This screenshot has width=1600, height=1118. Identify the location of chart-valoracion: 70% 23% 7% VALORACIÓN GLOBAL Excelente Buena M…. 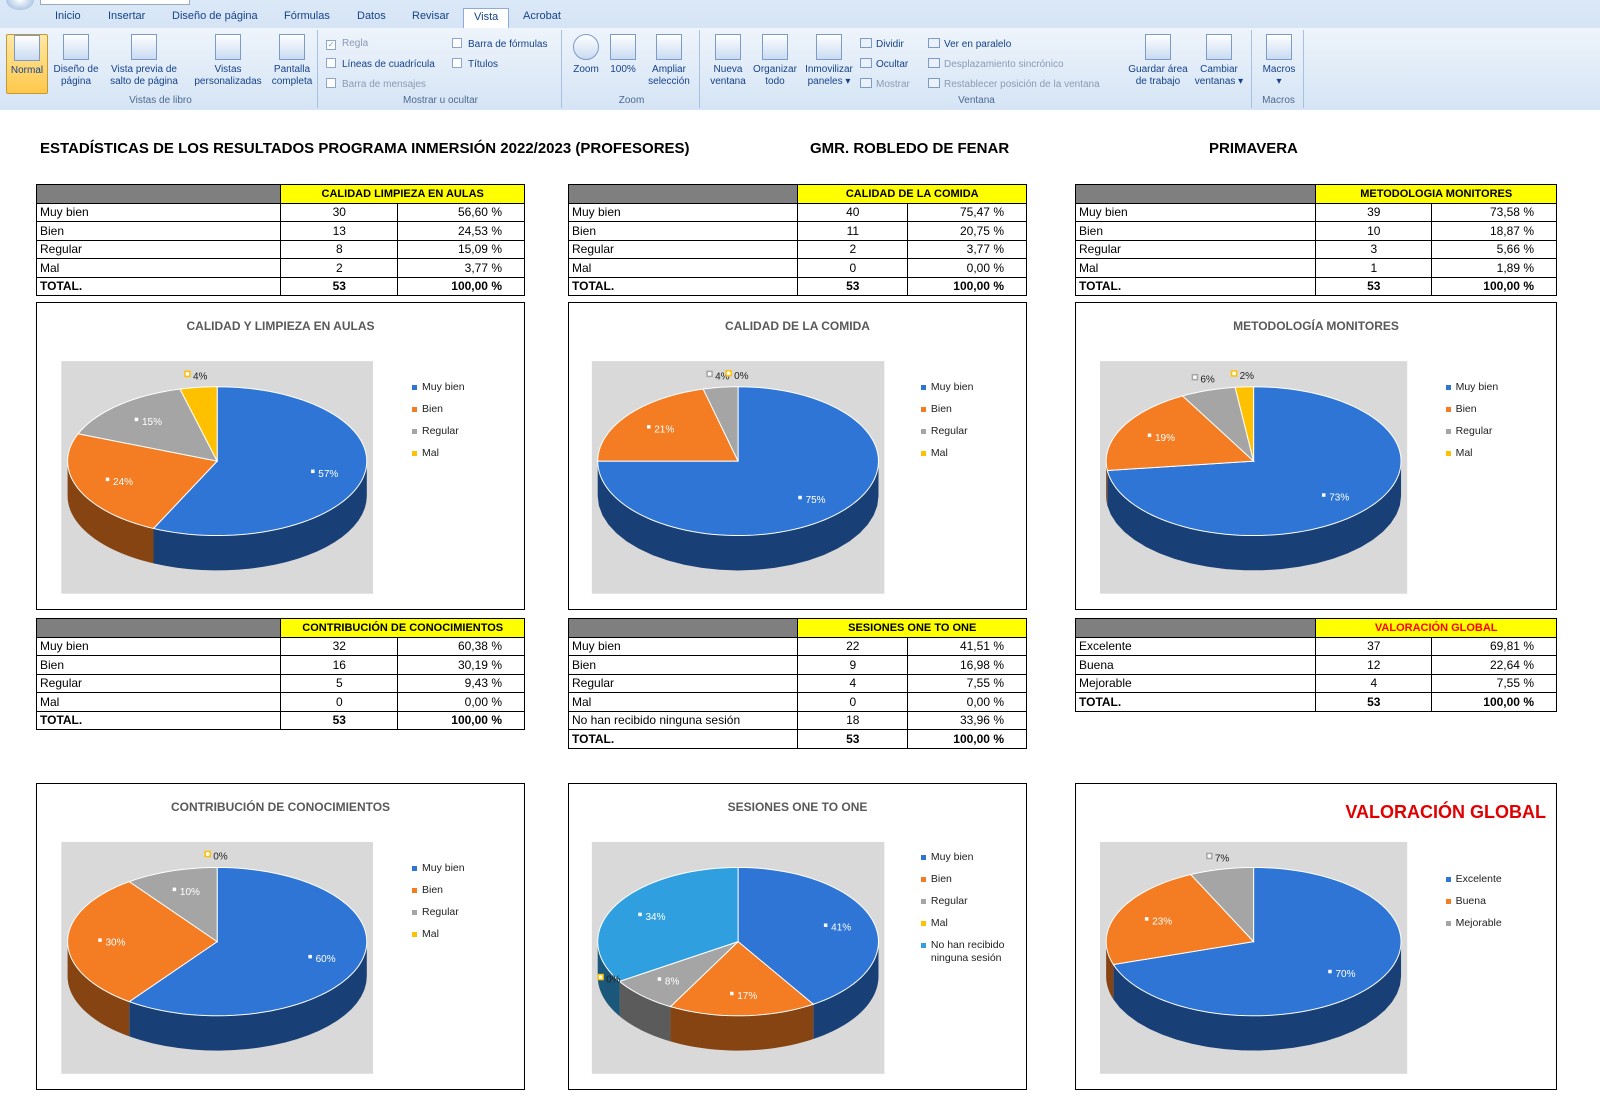
(1316, 936).